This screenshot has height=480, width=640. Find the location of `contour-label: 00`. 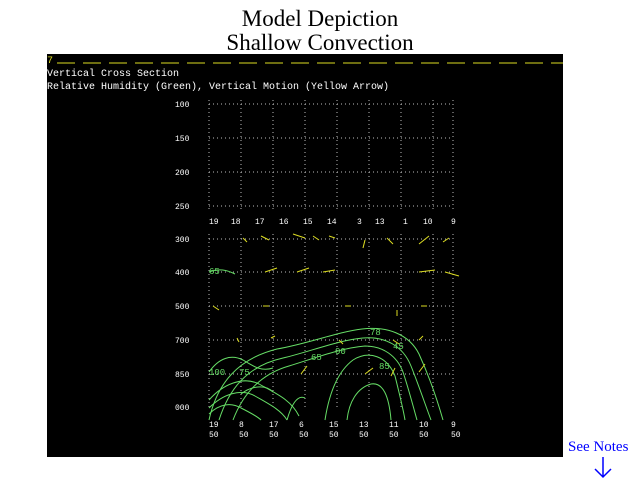

contour-label: 00 is located at coordinates (340, 352).